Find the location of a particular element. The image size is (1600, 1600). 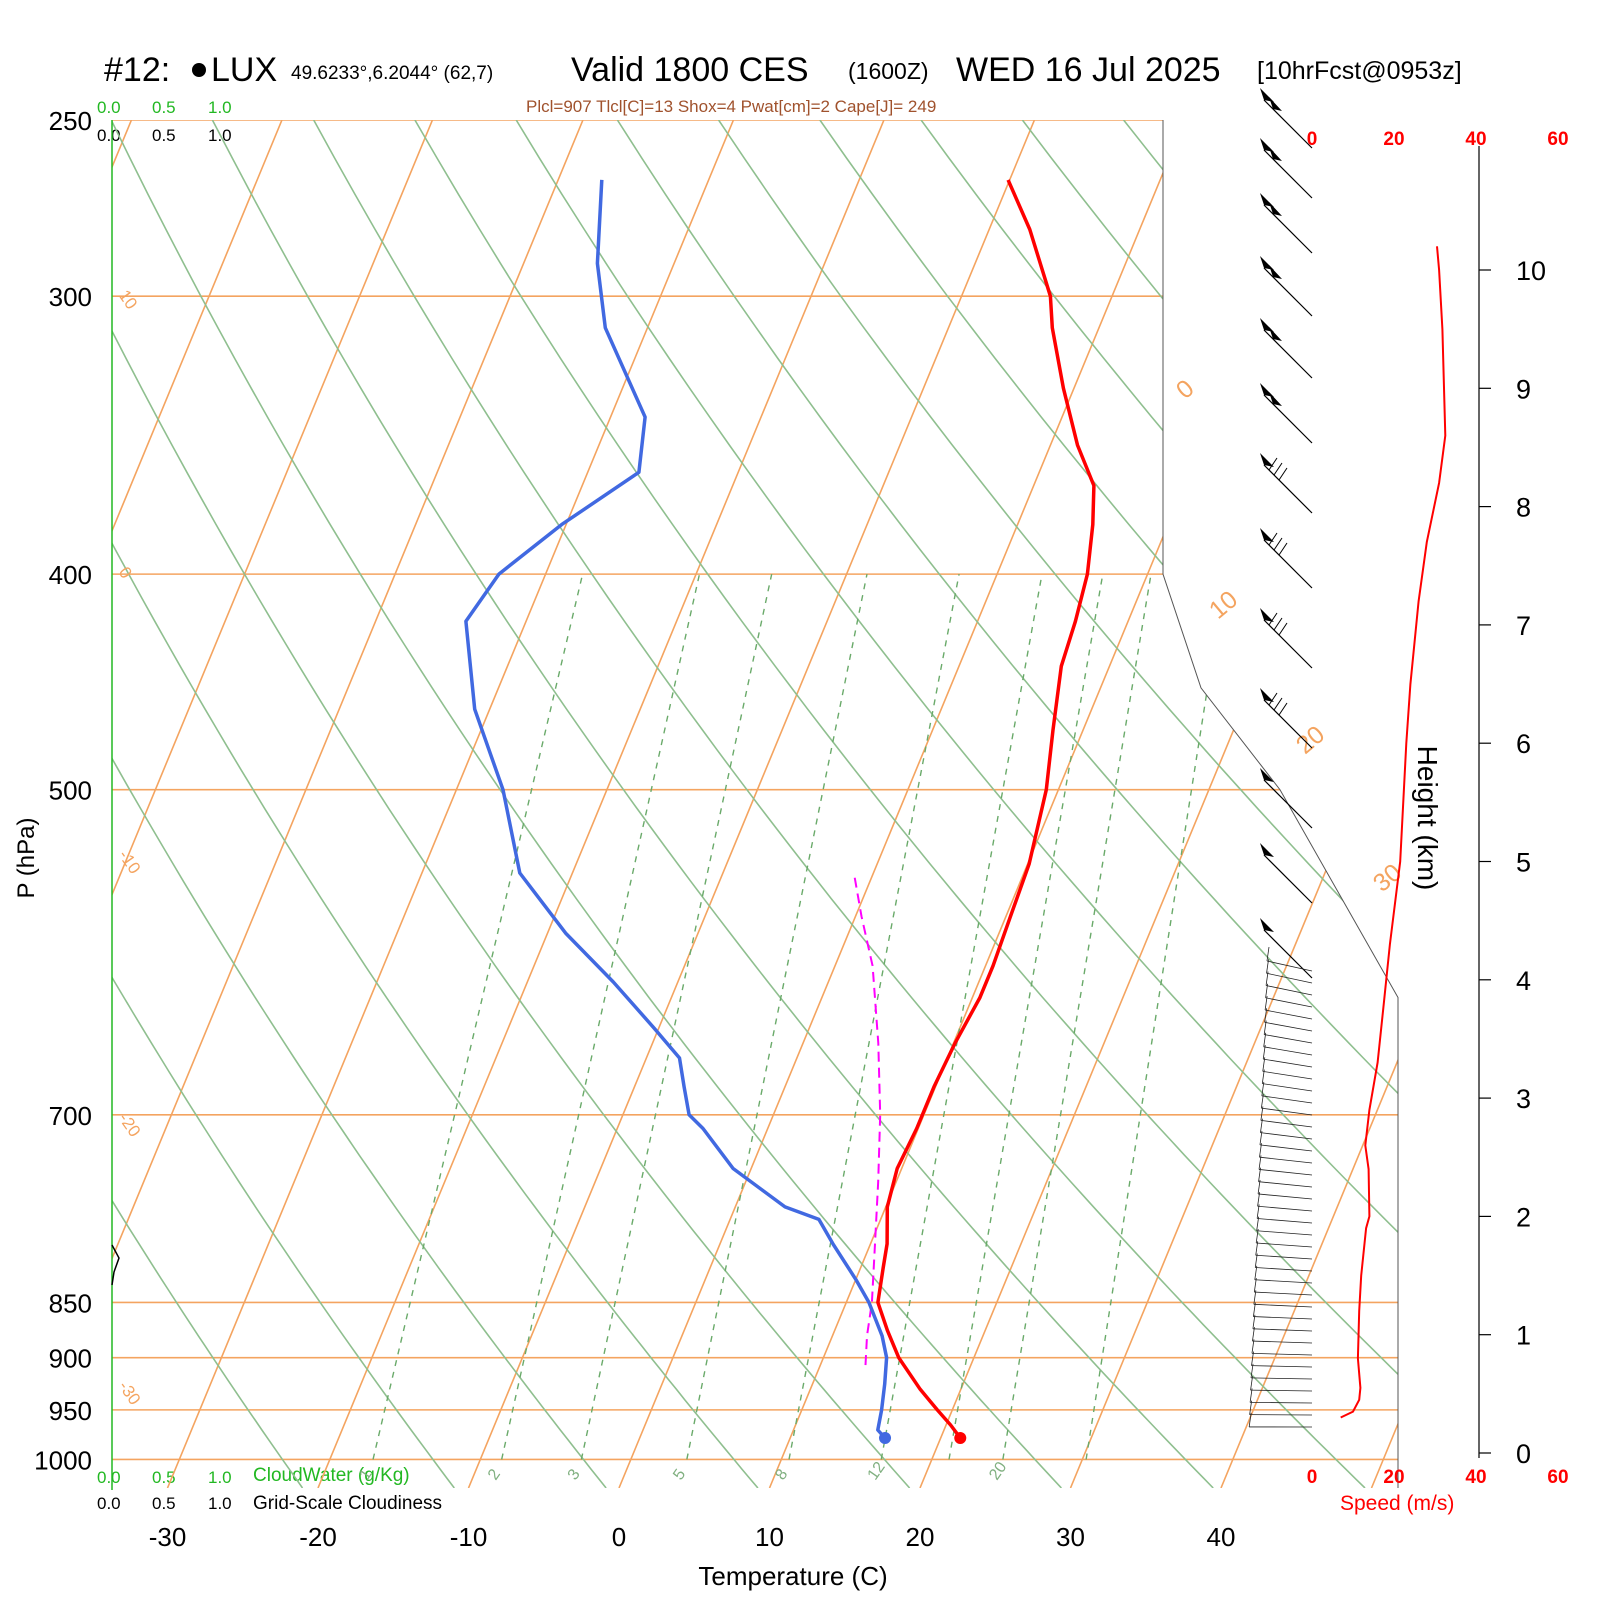

plot-outline is located at coordinates (1280, 804).